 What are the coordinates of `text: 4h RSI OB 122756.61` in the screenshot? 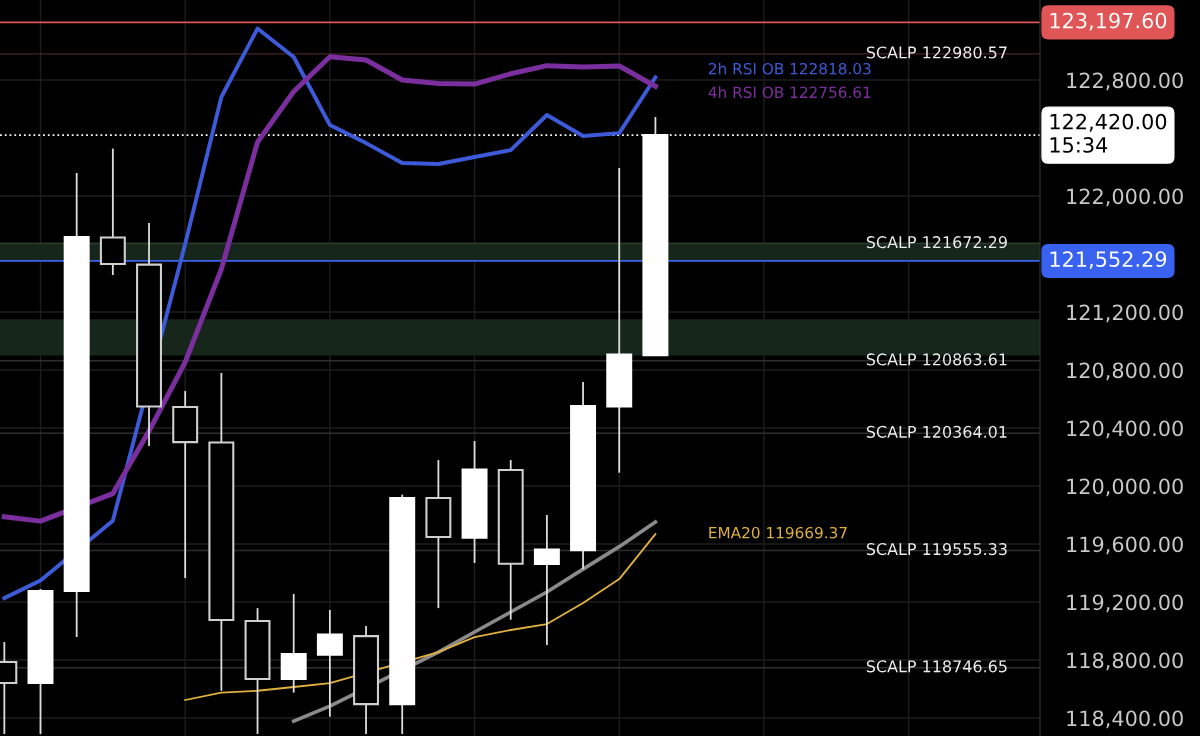 It's located at (789, 92).